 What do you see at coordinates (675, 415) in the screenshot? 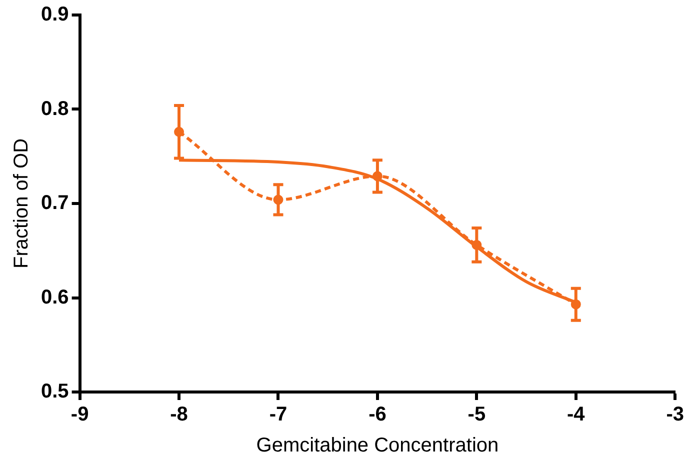
I see `x-tick-label: -3` at bounding box center [675, 415].